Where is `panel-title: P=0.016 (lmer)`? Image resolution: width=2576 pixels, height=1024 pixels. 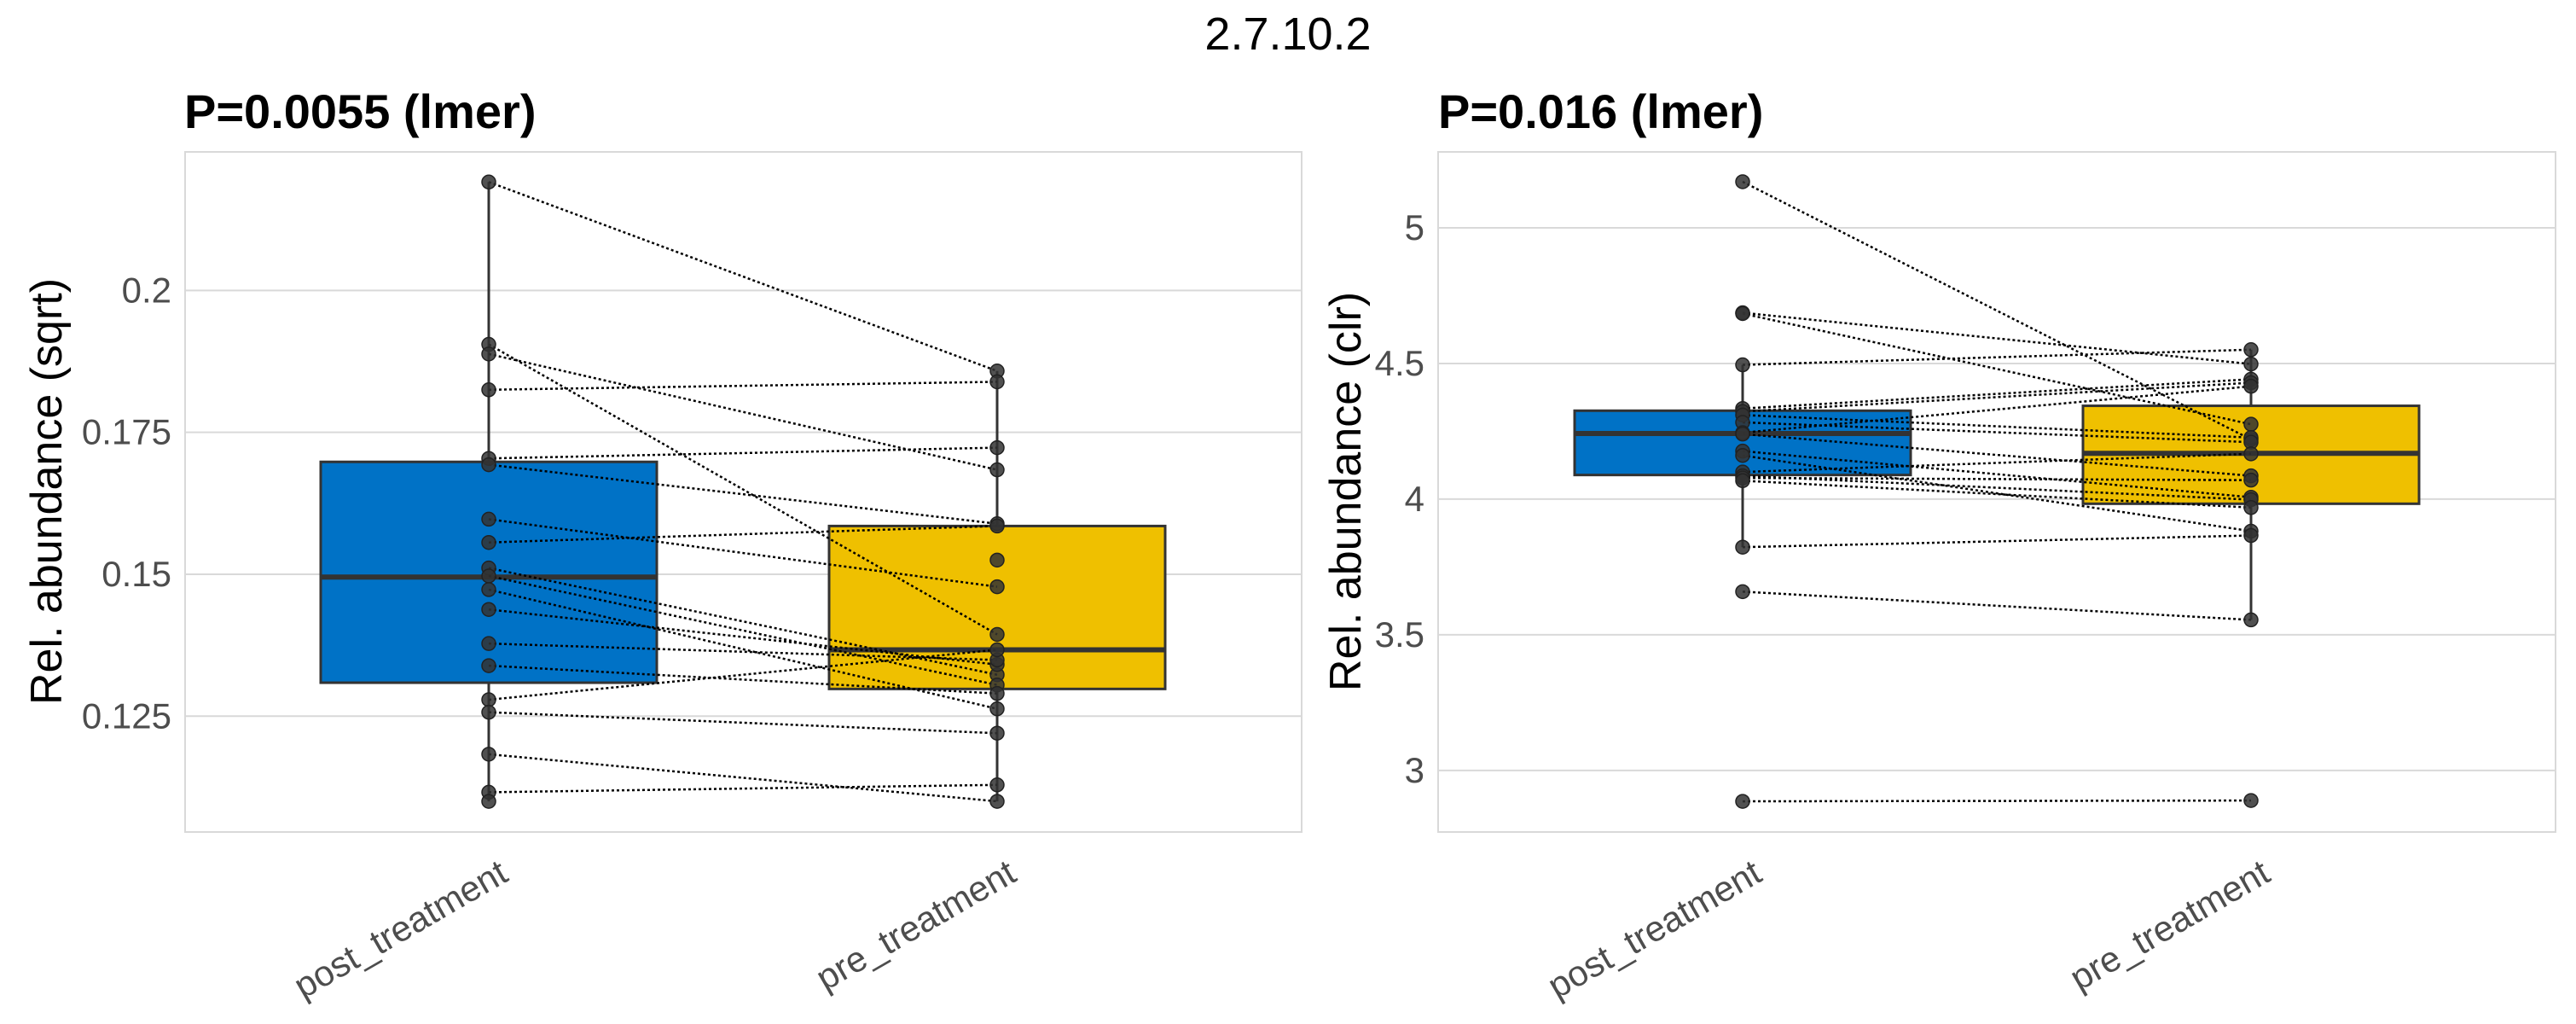 panel-title: P=0.016 (lmer) is located at coordinates (1600, 111).